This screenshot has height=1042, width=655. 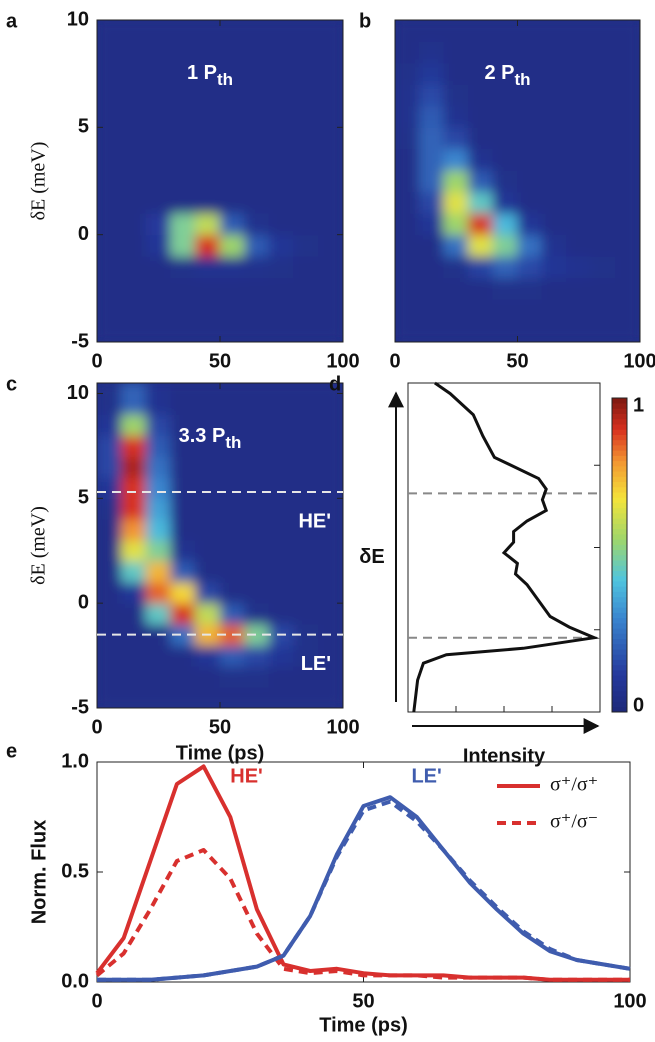 I want to click on text-part: th, so click(x=233, y=442).